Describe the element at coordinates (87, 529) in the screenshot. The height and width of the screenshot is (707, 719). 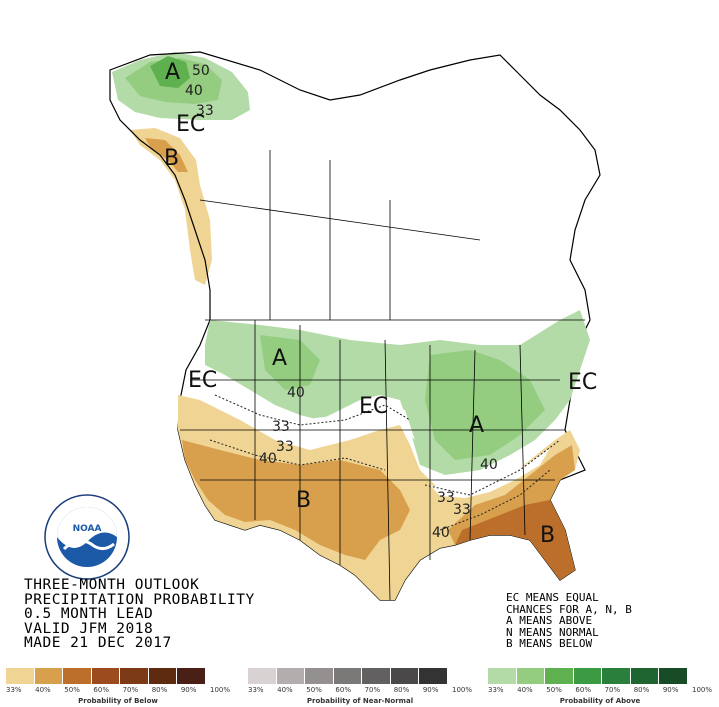
I see `svg-text: NOAA` at that location.